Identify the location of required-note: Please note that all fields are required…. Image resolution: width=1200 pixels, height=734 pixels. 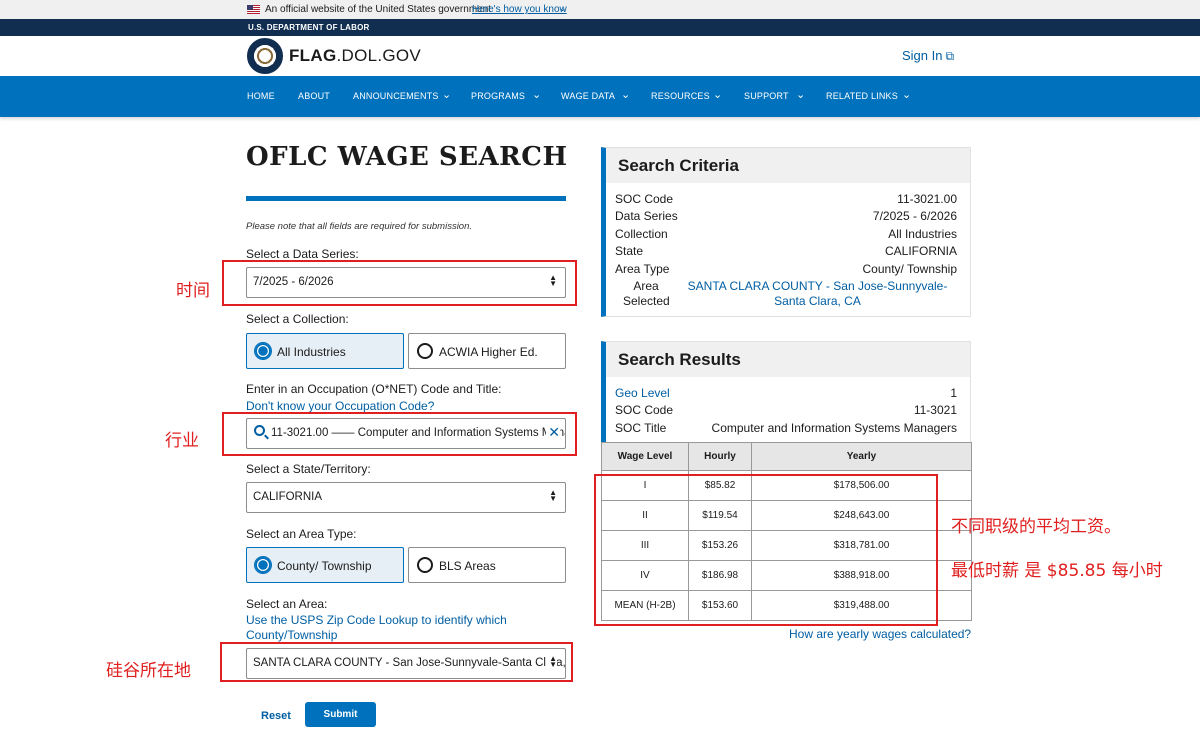
(359, 226).